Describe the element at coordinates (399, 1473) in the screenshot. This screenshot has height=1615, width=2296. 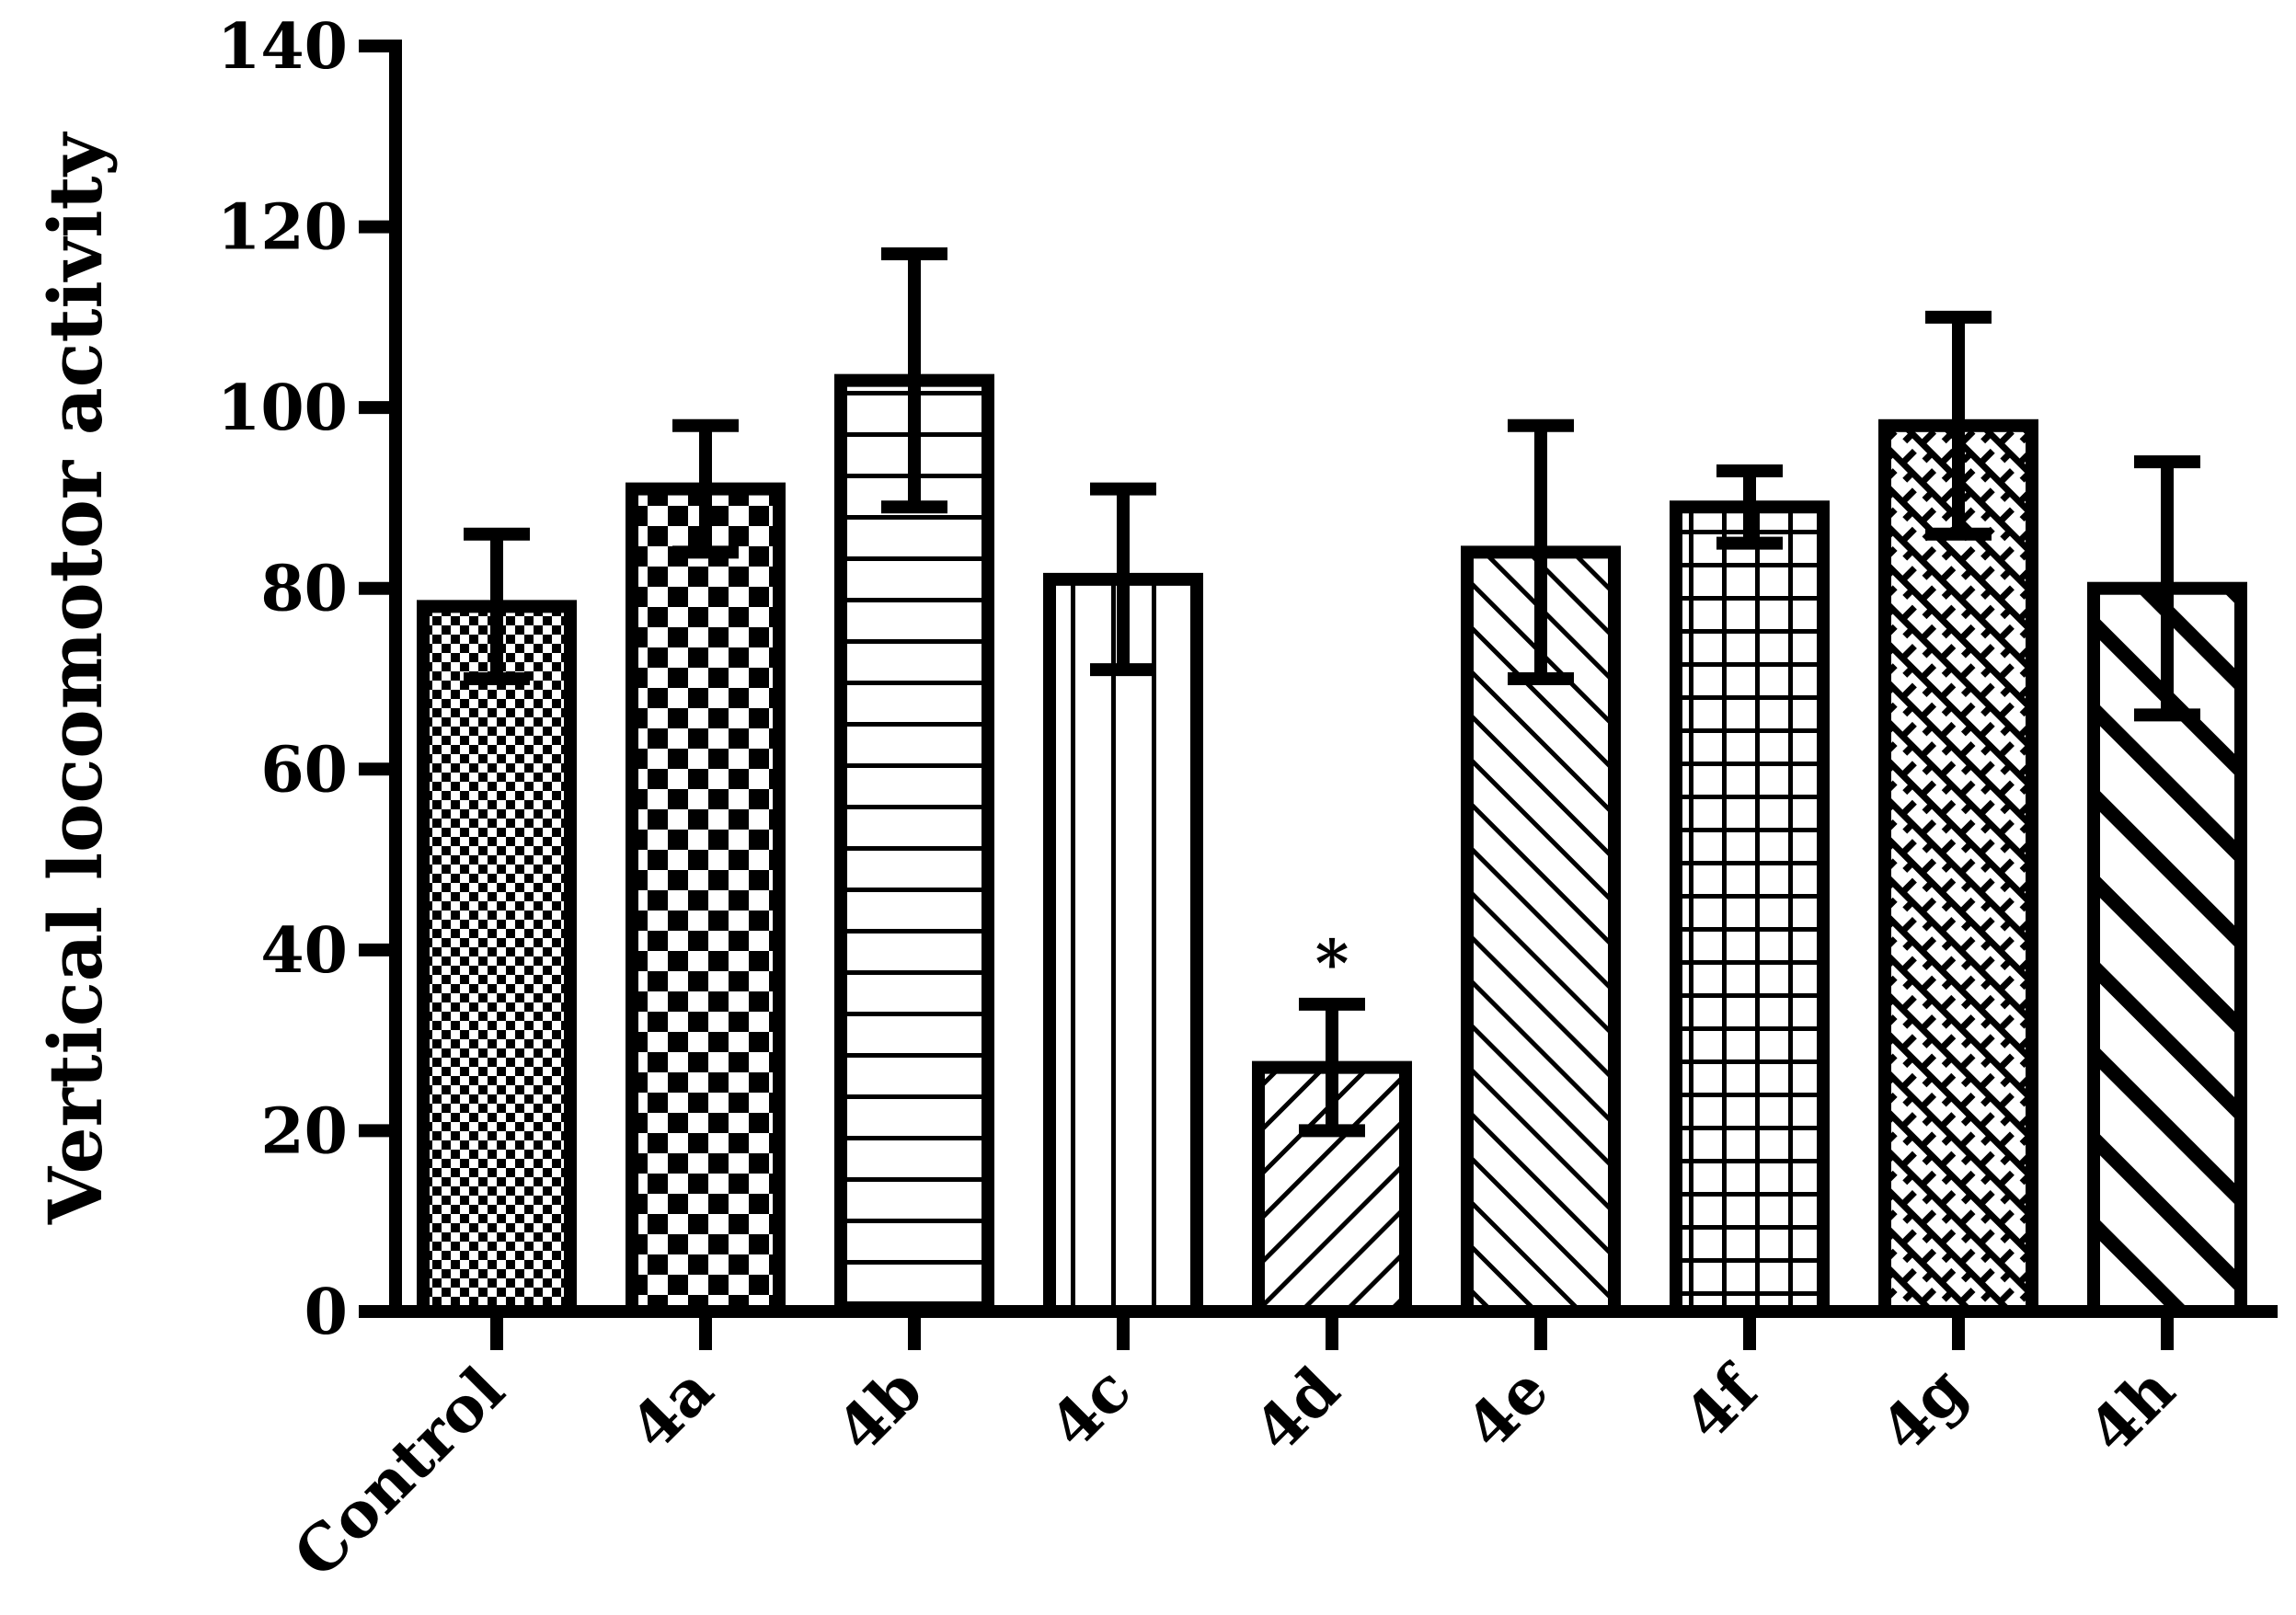
I see `x-tick-label-control: Control` at that location.